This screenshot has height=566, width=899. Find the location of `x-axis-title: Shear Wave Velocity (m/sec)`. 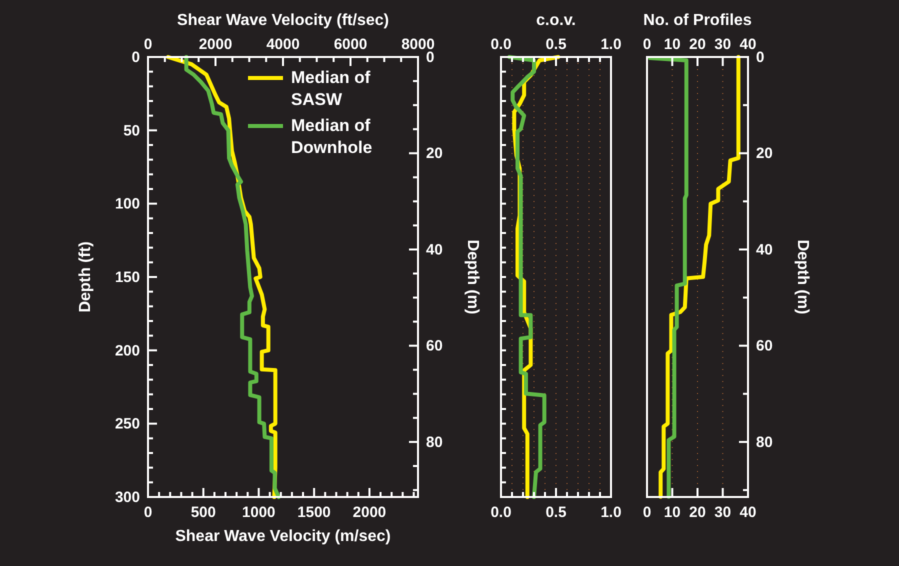

x-axis-title: Shear Wave Velocity (m/sec) is located at coordinates (283, 536).